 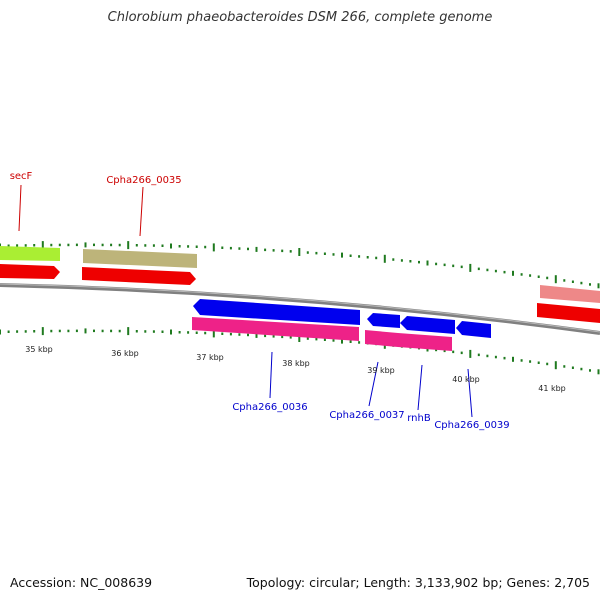 What do you see at coordinates (419, 418) in the screenshot?
I see `label-rnhB: rnhB` at bounding box center [419, 418].